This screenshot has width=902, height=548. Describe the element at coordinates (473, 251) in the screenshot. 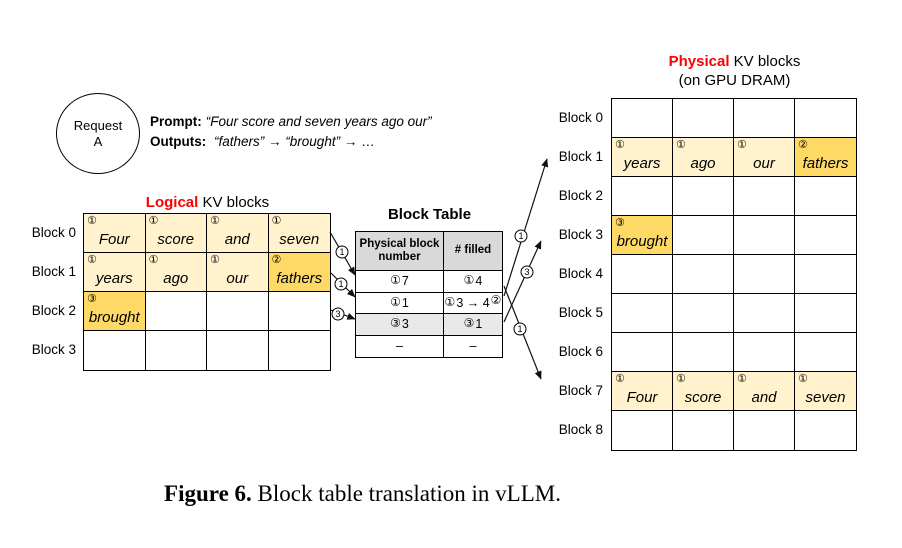

I see `block-table-header-cell: # filled` at that location.